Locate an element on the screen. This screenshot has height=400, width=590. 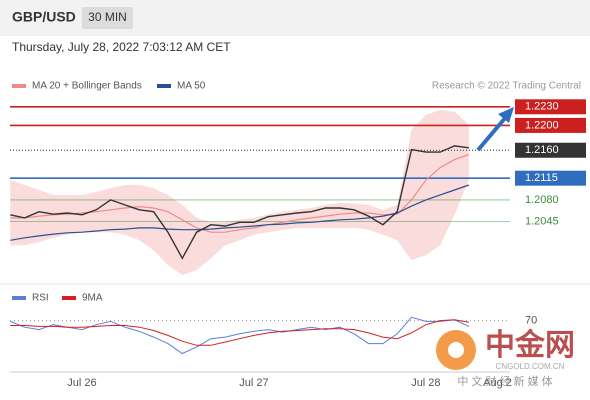
level-label: 1.2160 is located at coordinates (542, 150).